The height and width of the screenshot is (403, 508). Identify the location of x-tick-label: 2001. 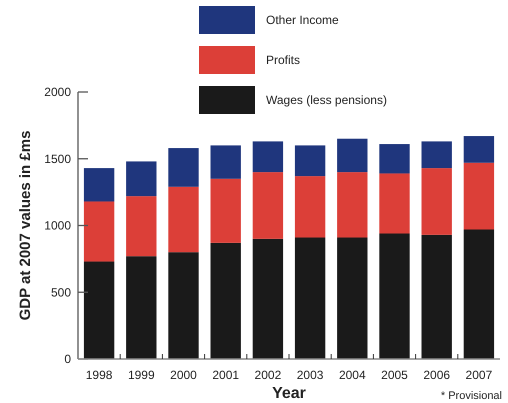
(226, 375).